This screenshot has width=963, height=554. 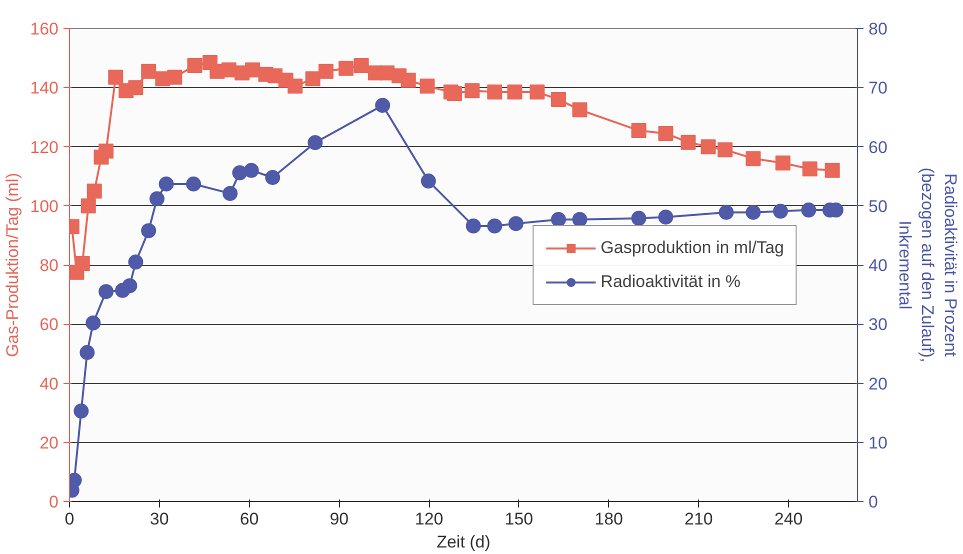 What do you see at coordinates (609, 519) in the screenshot?
I see `x-tick-label: 180` at bounding box center [609, 519].